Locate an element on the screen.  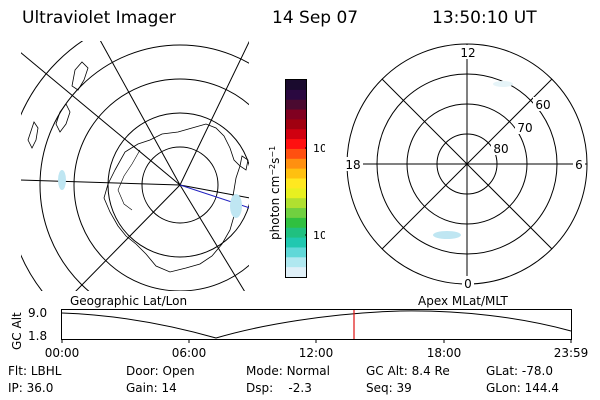
lat-label-70: 70 is located at coordinates (524, 128).